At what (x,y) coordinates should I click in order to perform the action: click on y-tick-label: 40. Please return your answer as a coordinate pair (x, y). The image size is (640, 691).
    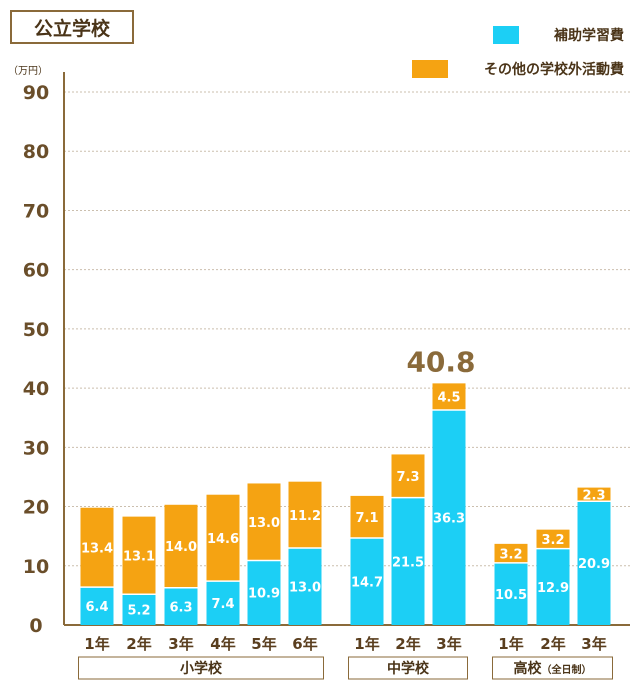
    Looking at the image, I should click on (36, 389).